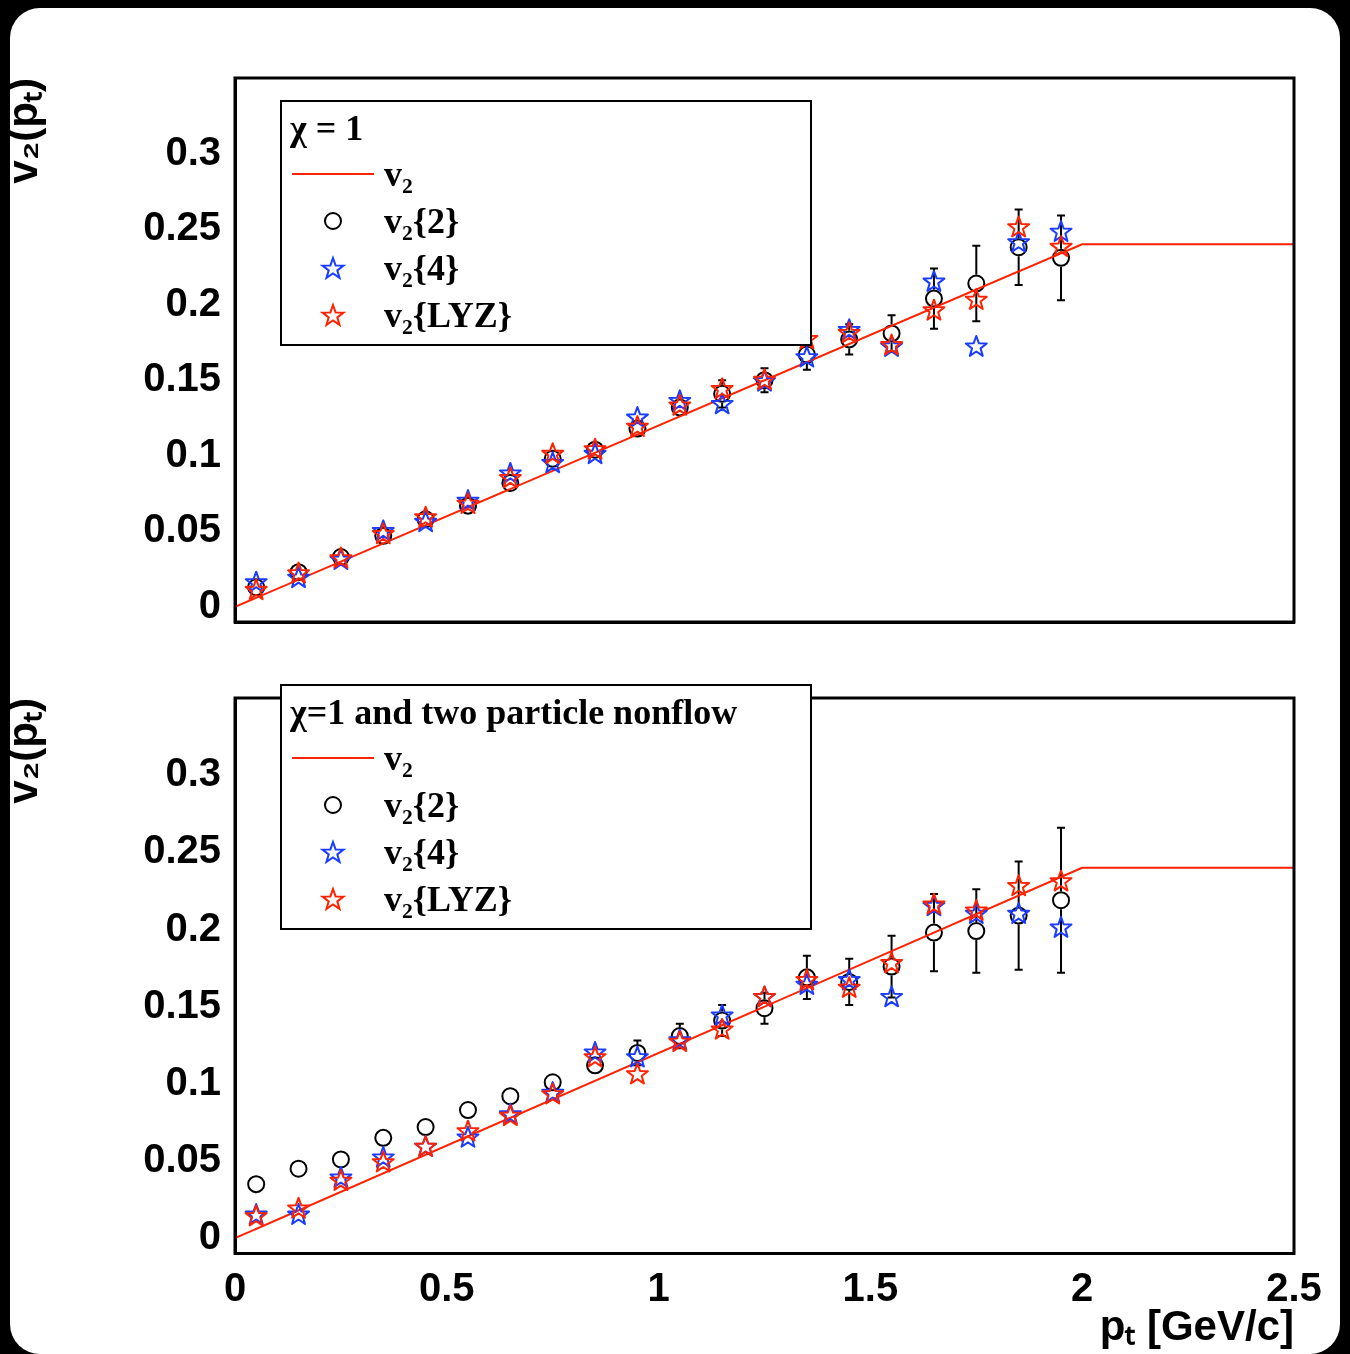 The image size is (1350, 1354). What do you see at coordinates (327, 128) in the screenshot?
I see `legend-title: χ = 1` at bounding box center [327, 128].